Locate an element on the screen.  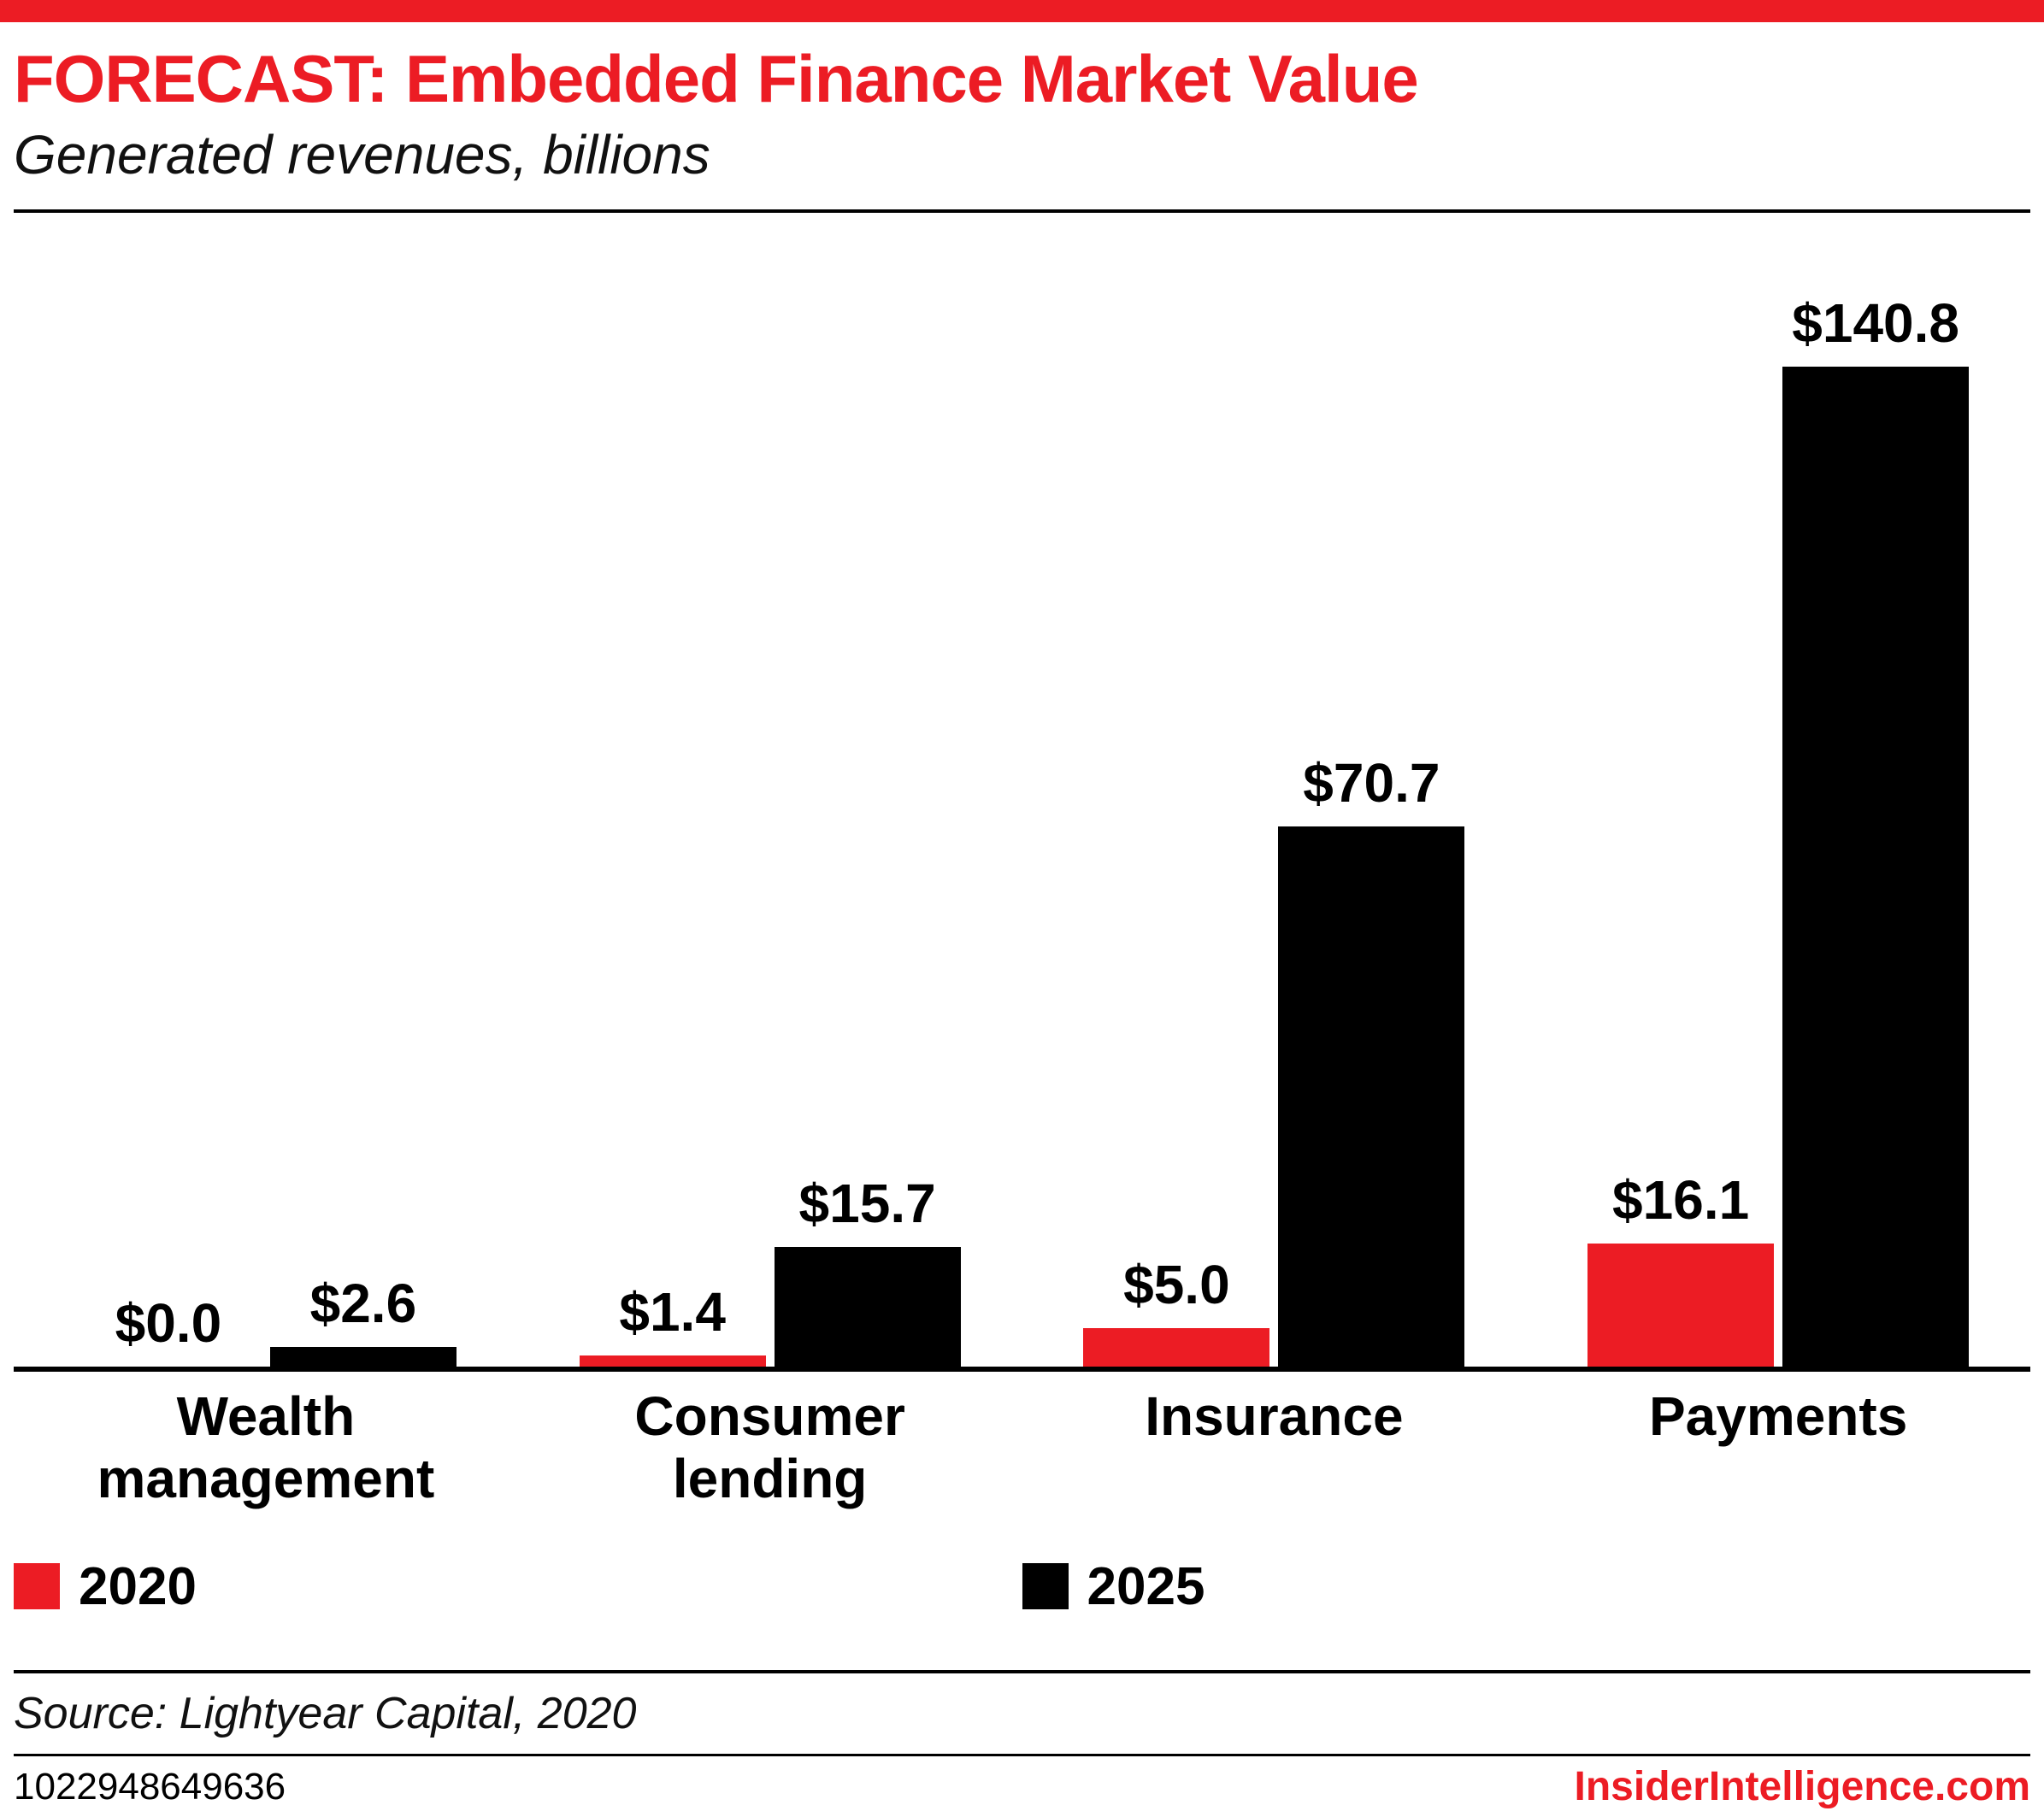
source-divider is located at coordinates (1022, 1671).